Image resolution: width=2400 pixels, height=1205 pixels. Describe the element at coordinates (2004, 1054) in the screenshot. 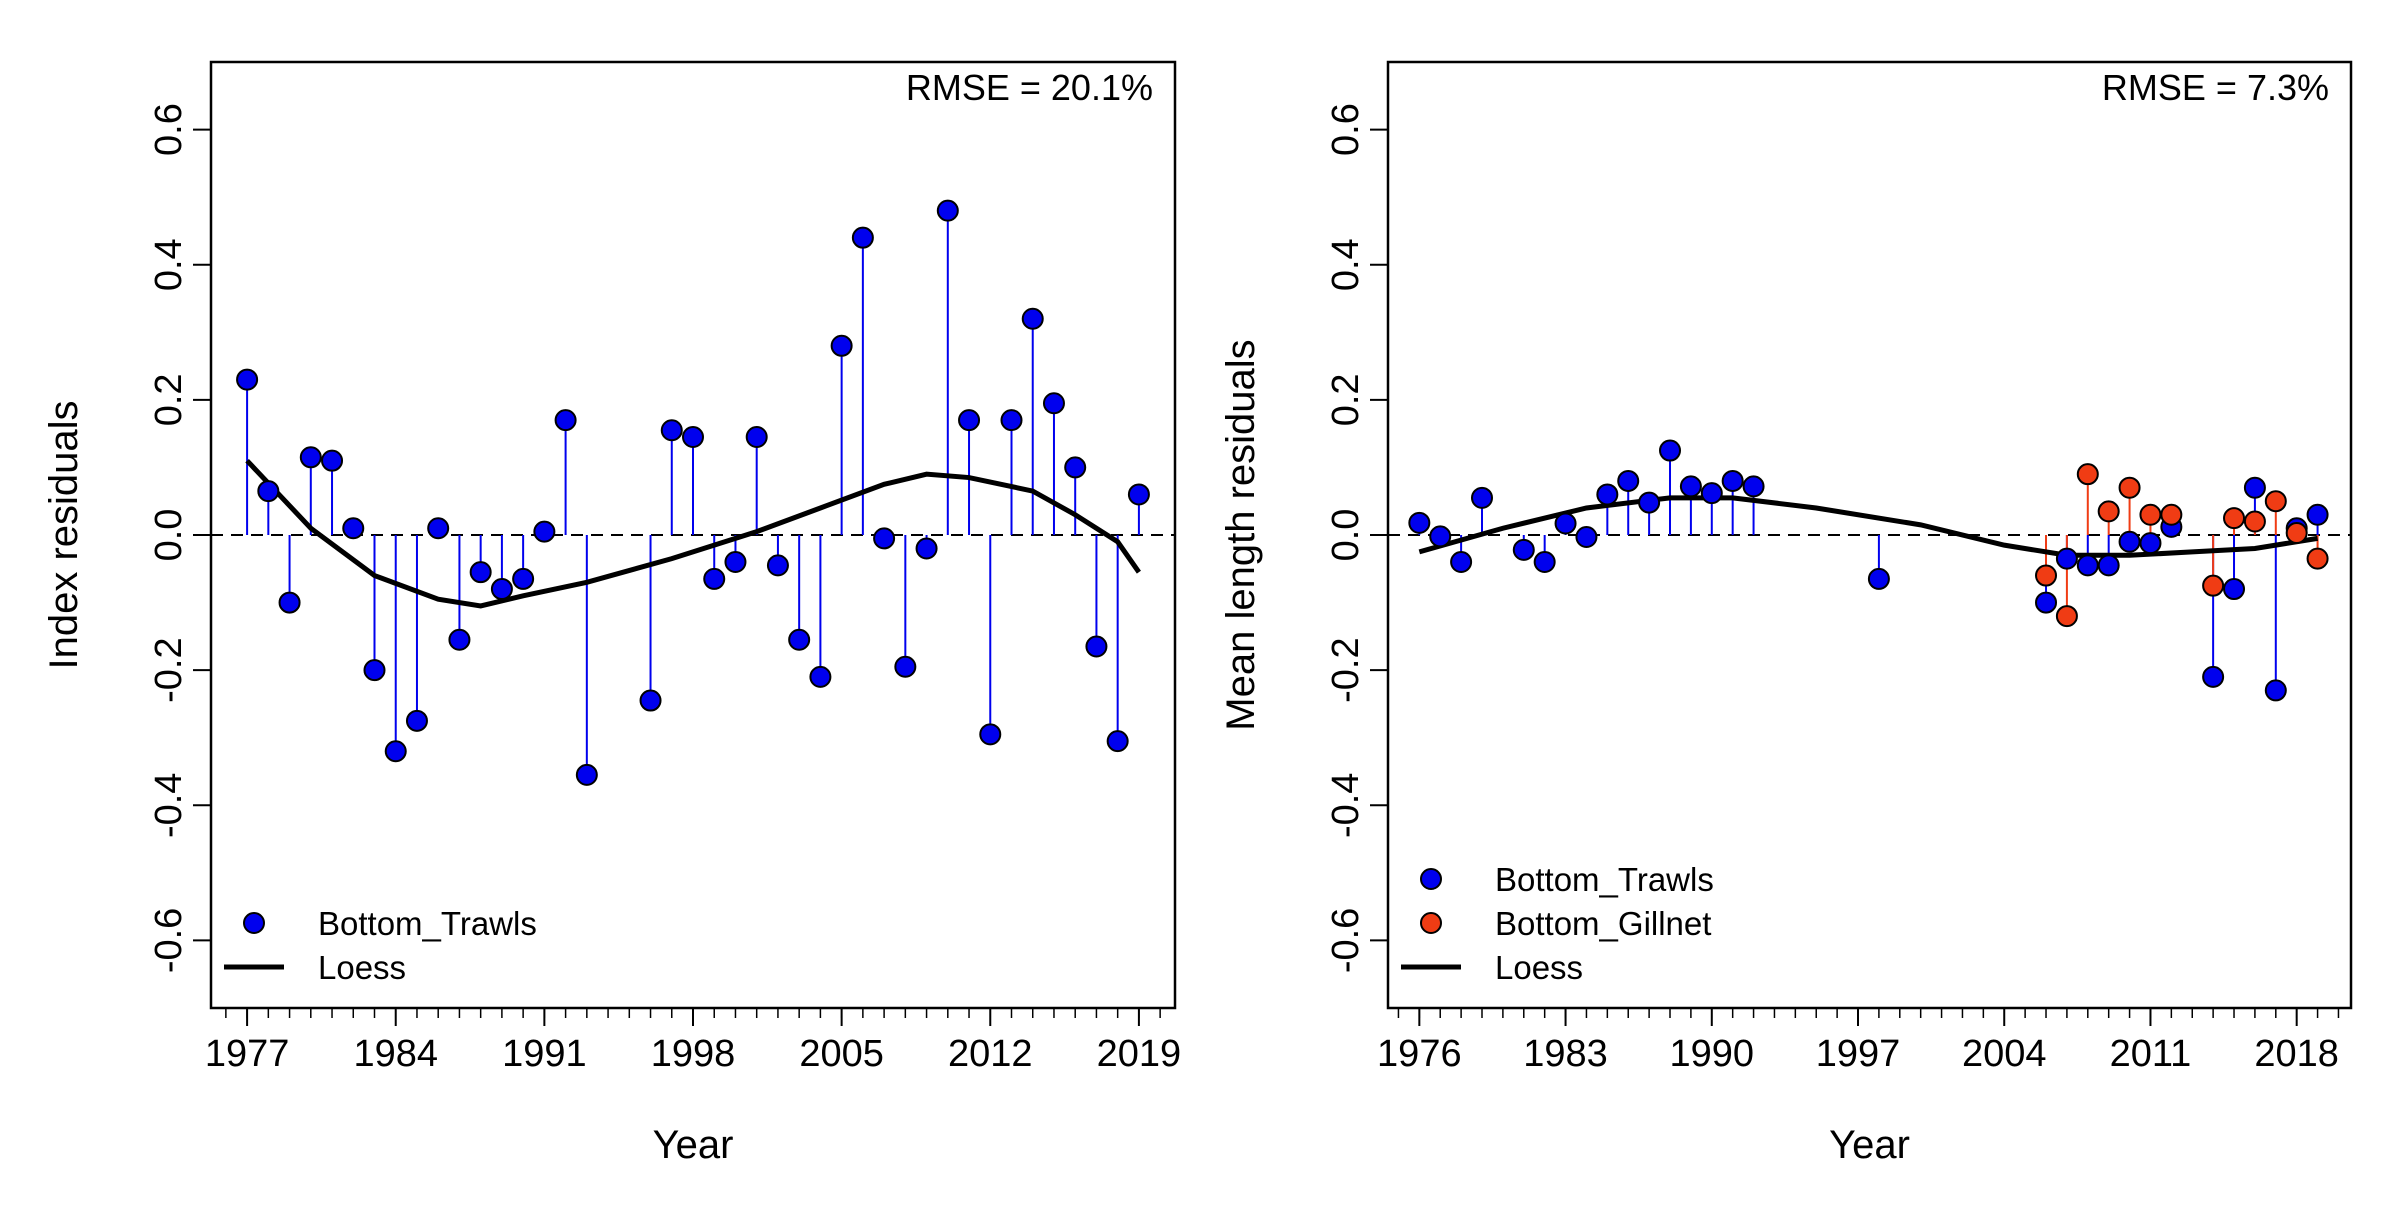

I see `x-tick-label: 2004` at that location.